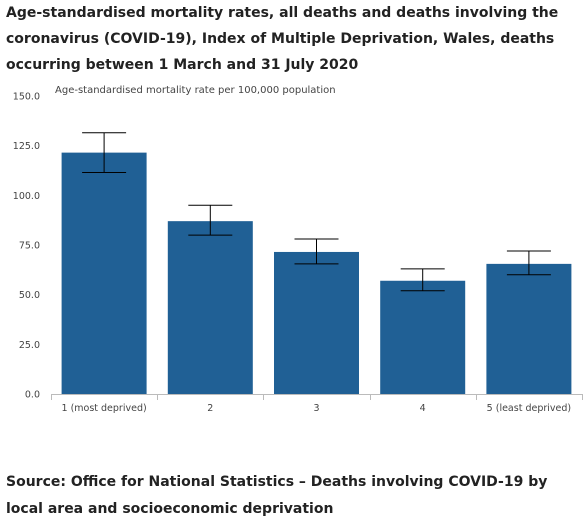 Image resolution: width=583 pixels, height=524 pixels. What do you see at coordinates (32, 395) in the screenshot?
I see `y-tick-label: 0.0` at bounding box center [32, 395].